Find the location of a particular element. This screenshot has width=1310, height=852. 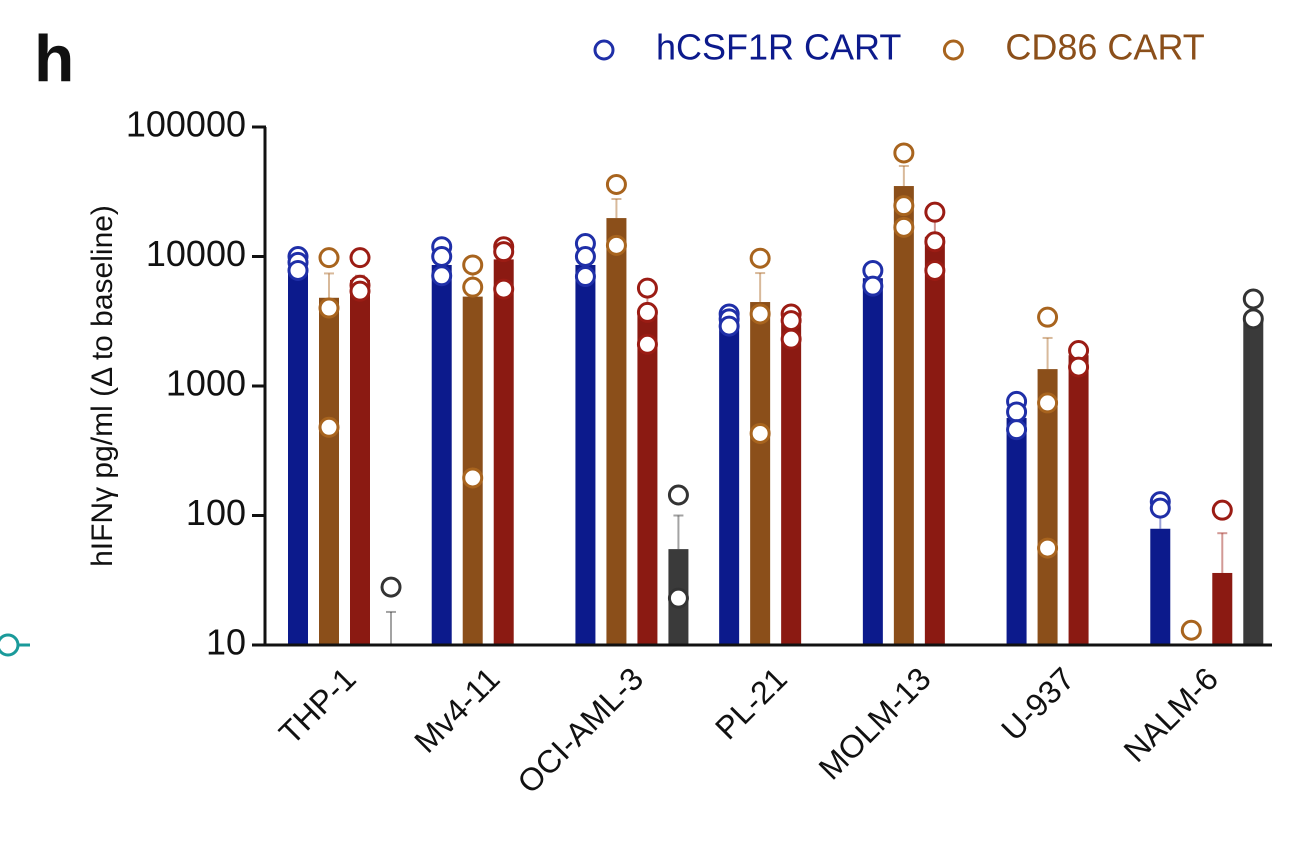

x-tick-label: Mv4-11 is located at coordinates (456, 709).